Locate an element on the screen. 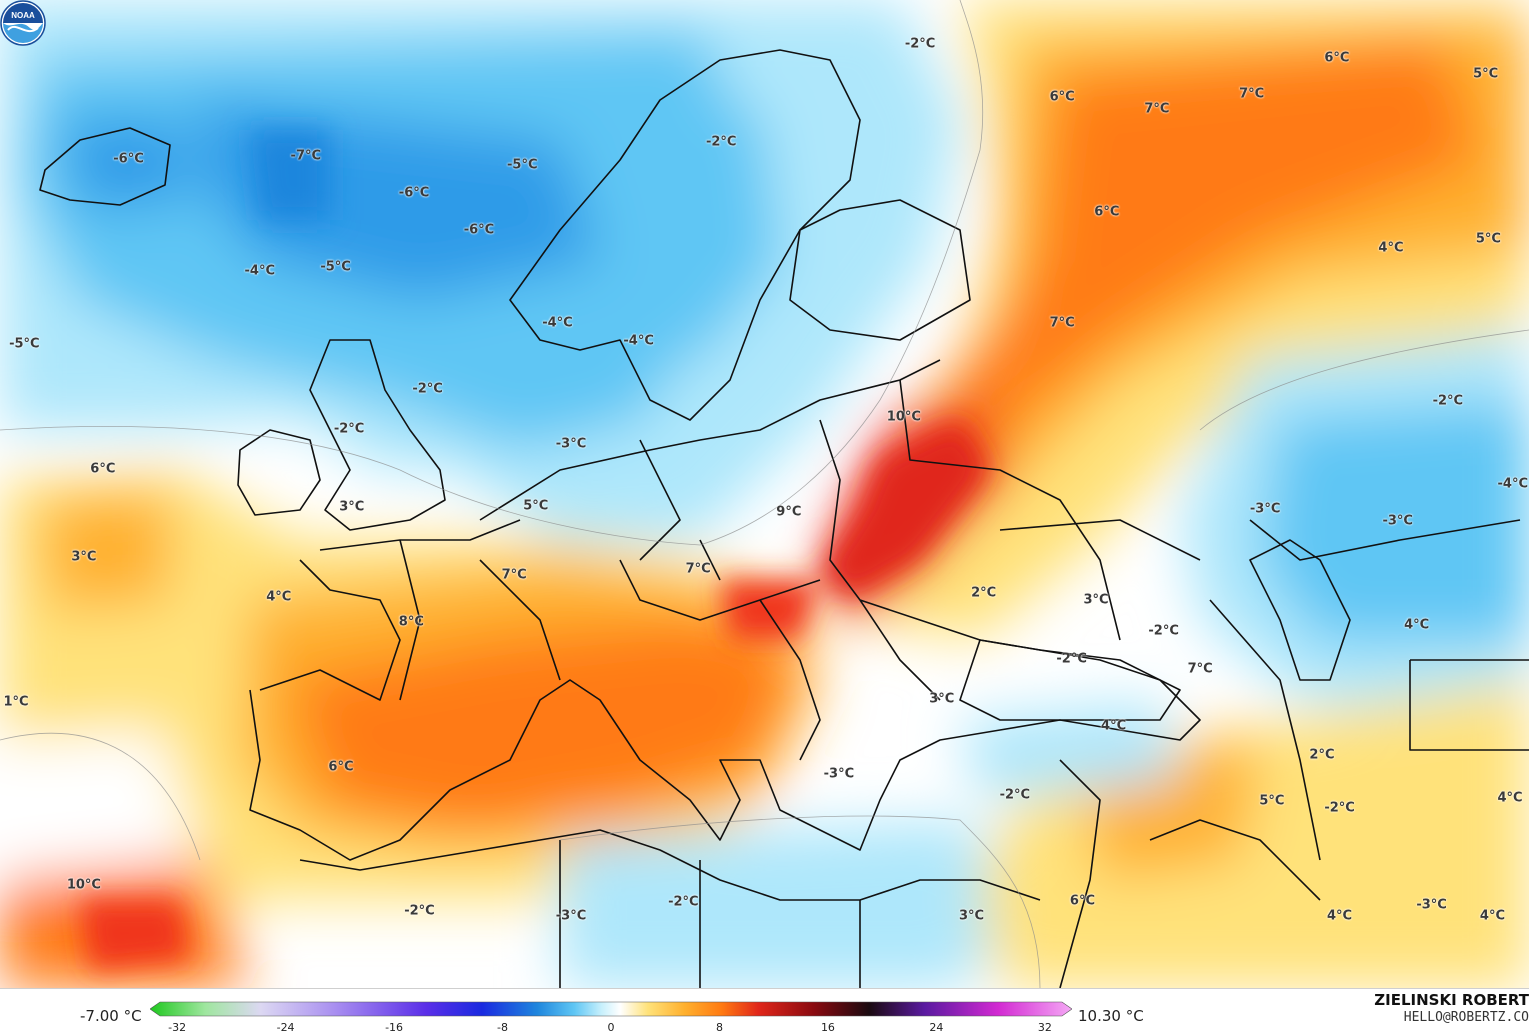 The height and width of the screenshot is (1036, 1529). legend-colorbar is located at coordinates (611, 1009).